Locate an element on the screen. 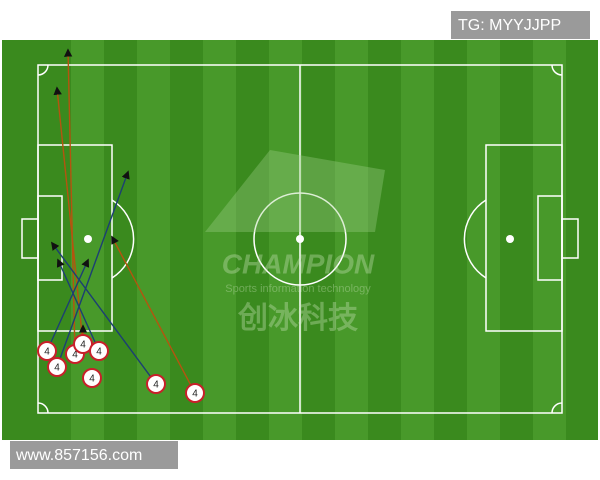 This screenshot has height=480, width=600. tag-text: TG: MYYJJPP is located at coordinates (509, 25).